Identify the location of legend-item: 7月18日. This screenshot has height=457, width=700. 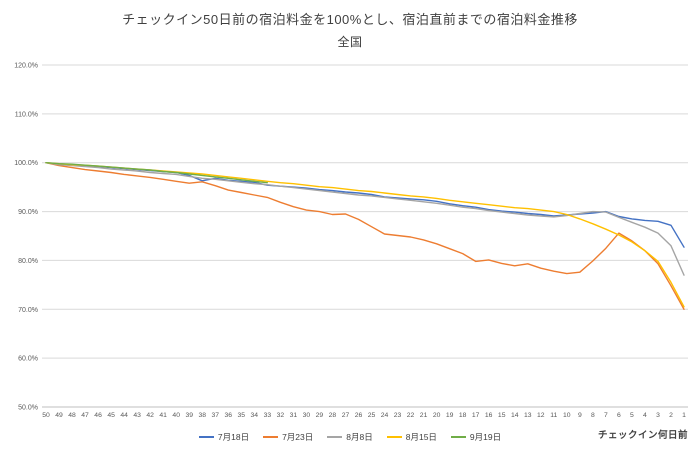
(224, 437).